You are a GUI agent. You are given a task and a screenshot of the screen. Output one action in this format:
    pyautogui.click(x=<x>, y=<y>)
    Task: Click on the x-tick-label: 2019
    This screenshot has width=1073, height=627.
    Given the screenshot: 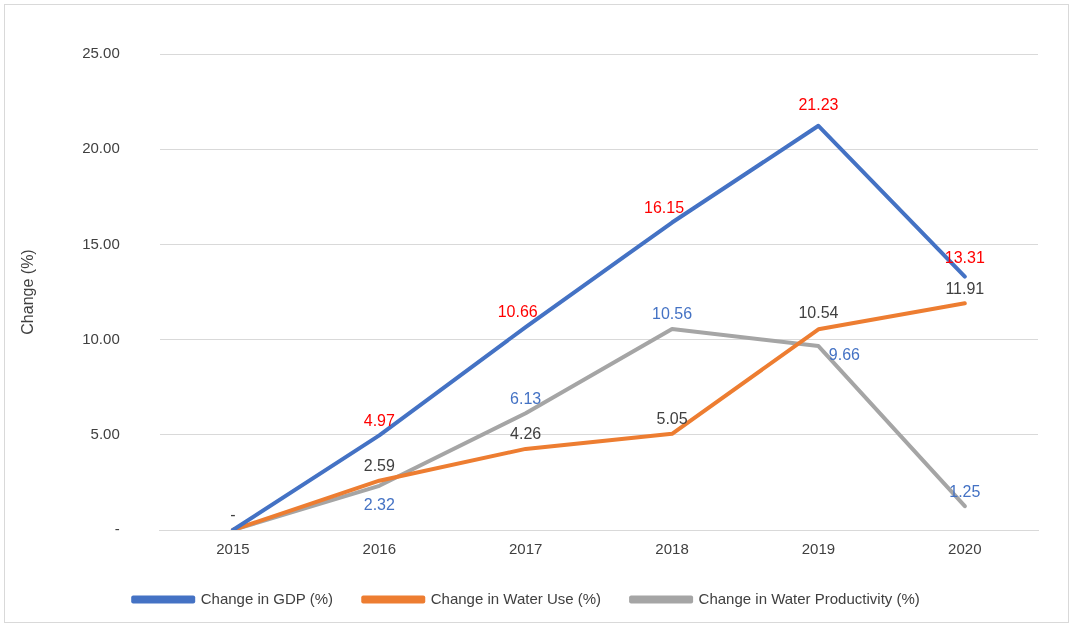 What is the action you would take?
    pyautogui.click(x=818, y=549)
    